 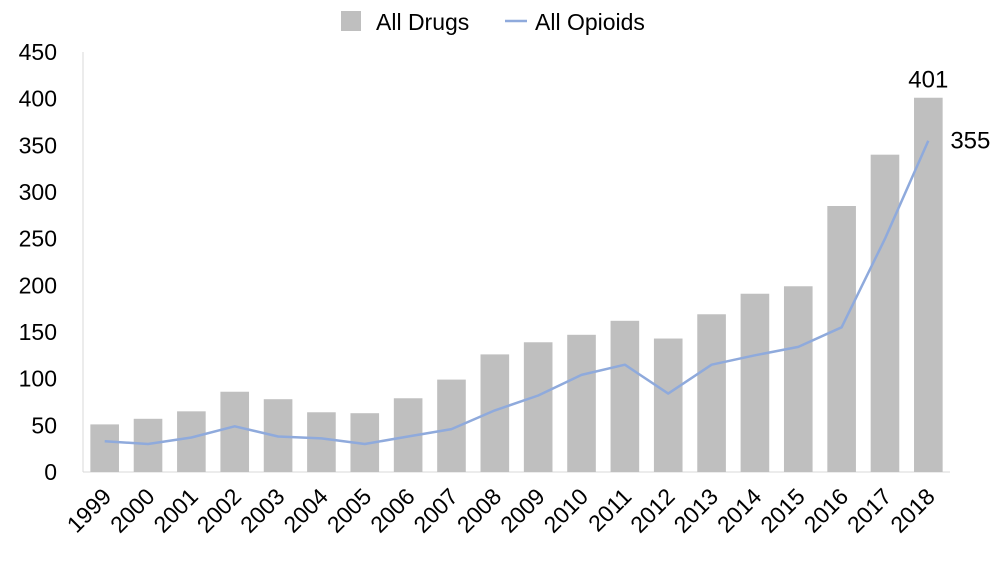 What do you see at coordinates (739, 510) in the screenshot?
I see `x-tick-label: 2014` at bounding box center [739, 510].